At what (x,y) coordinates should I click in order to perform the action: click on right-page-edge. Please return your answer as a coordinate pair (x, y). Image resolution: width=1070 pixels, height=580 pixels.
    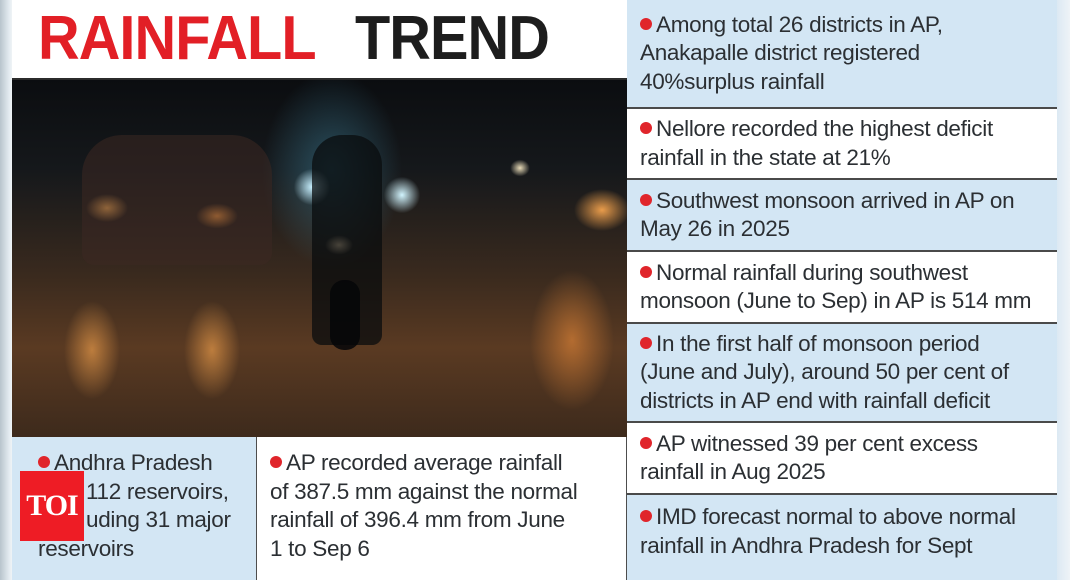
    Looking at the image, I should click on (1063, 290).